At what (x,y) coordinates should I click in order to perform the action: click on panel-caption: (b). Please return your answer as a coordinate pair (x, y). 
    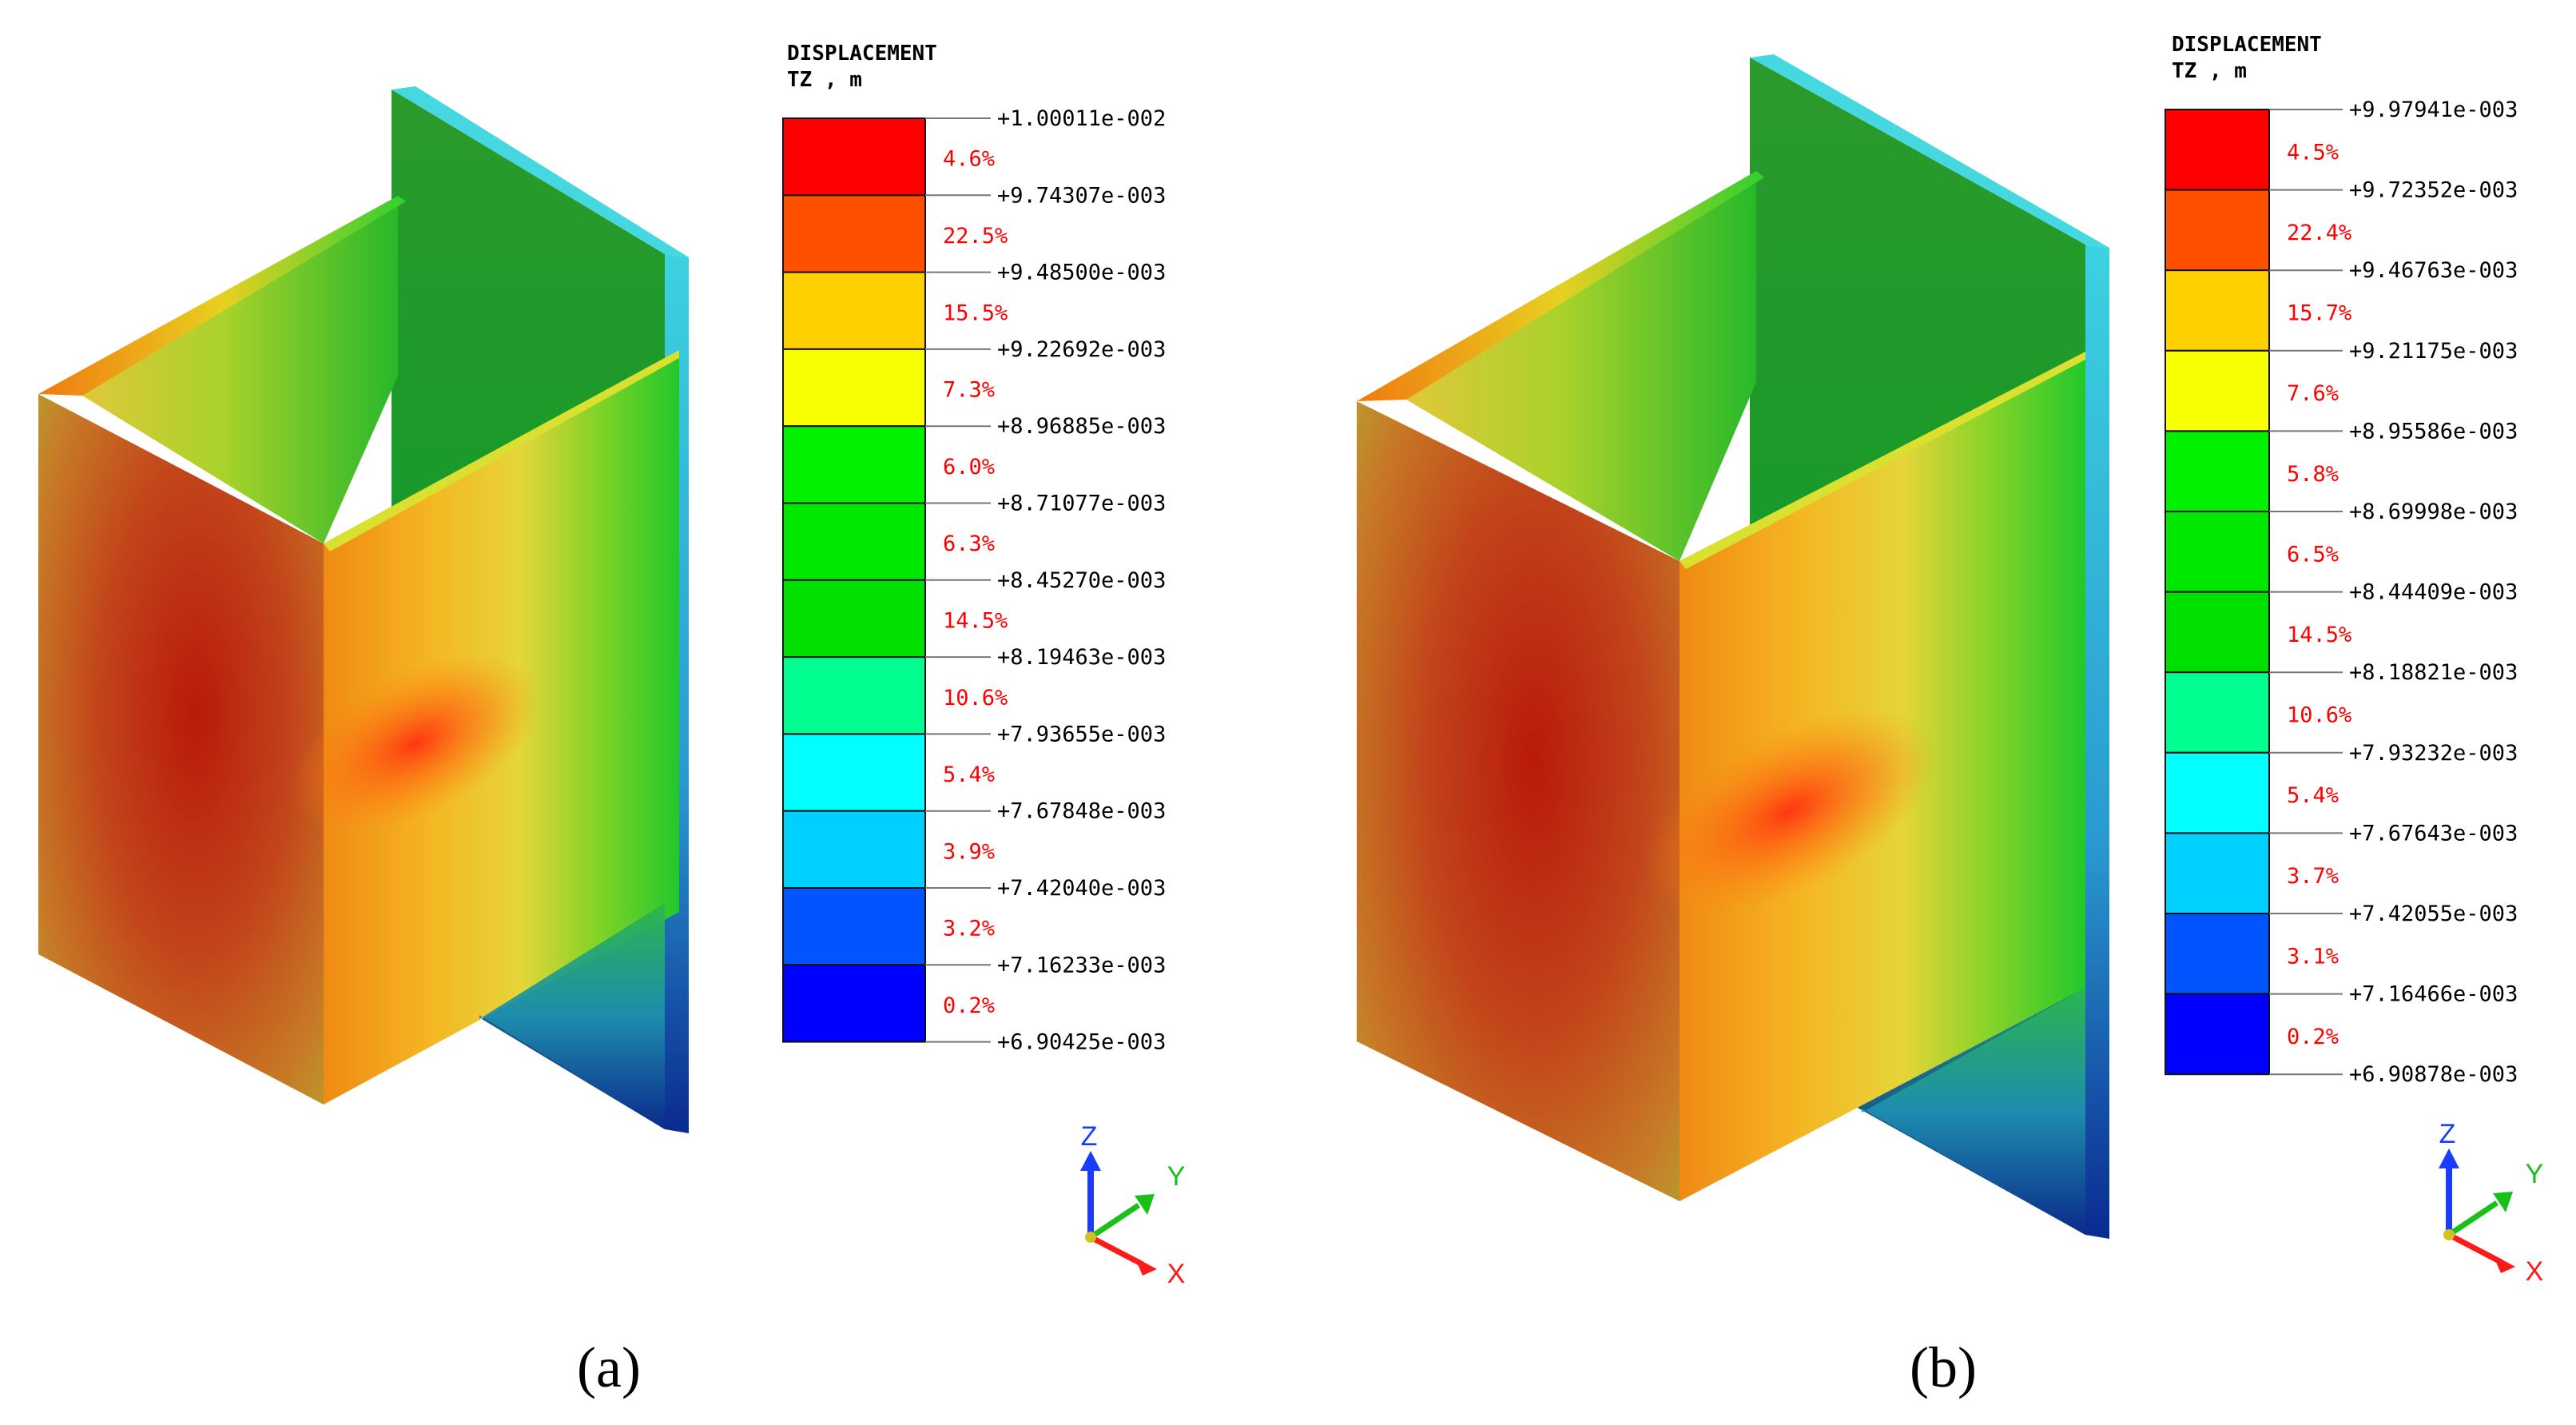
    Looking at the image, I should click on (1943, 1367).